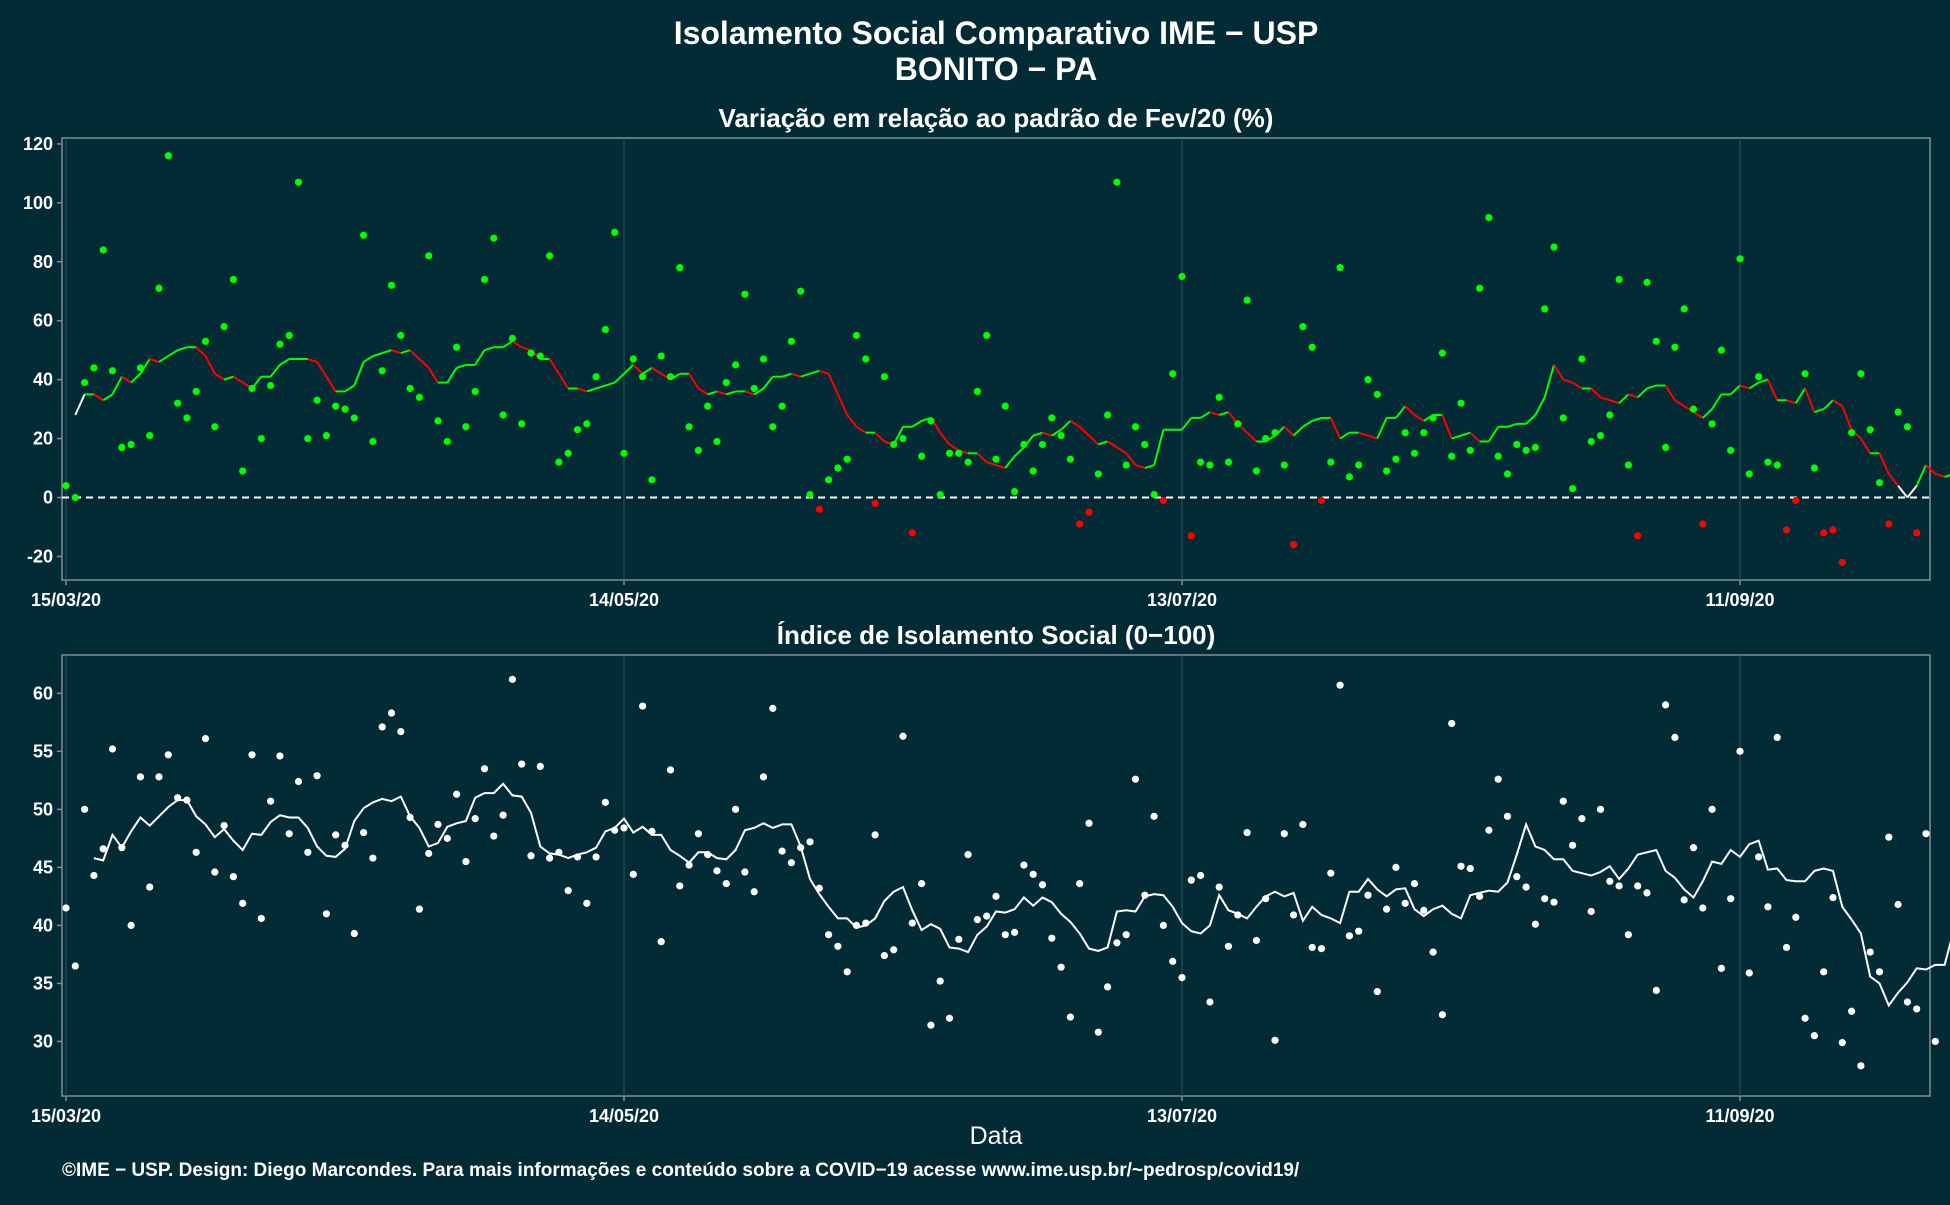 This screenshot has height=1205, width=1950. I want to click on y-tick-label: 50, so click(43, 809).